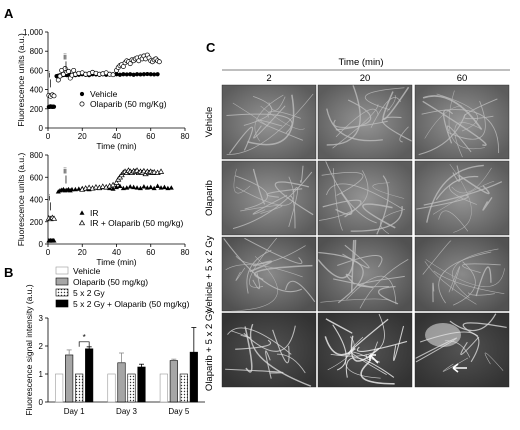  What do you see at coordinates (41, 374) in the screenshot?
I see `y-tick-label: 1` at bounding box center [41, 374].